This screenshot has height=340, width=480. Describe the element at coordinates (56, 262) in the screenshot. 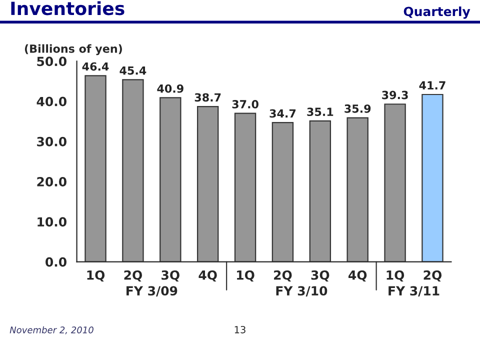

I see `y-tick-label: 0.0` at that location.